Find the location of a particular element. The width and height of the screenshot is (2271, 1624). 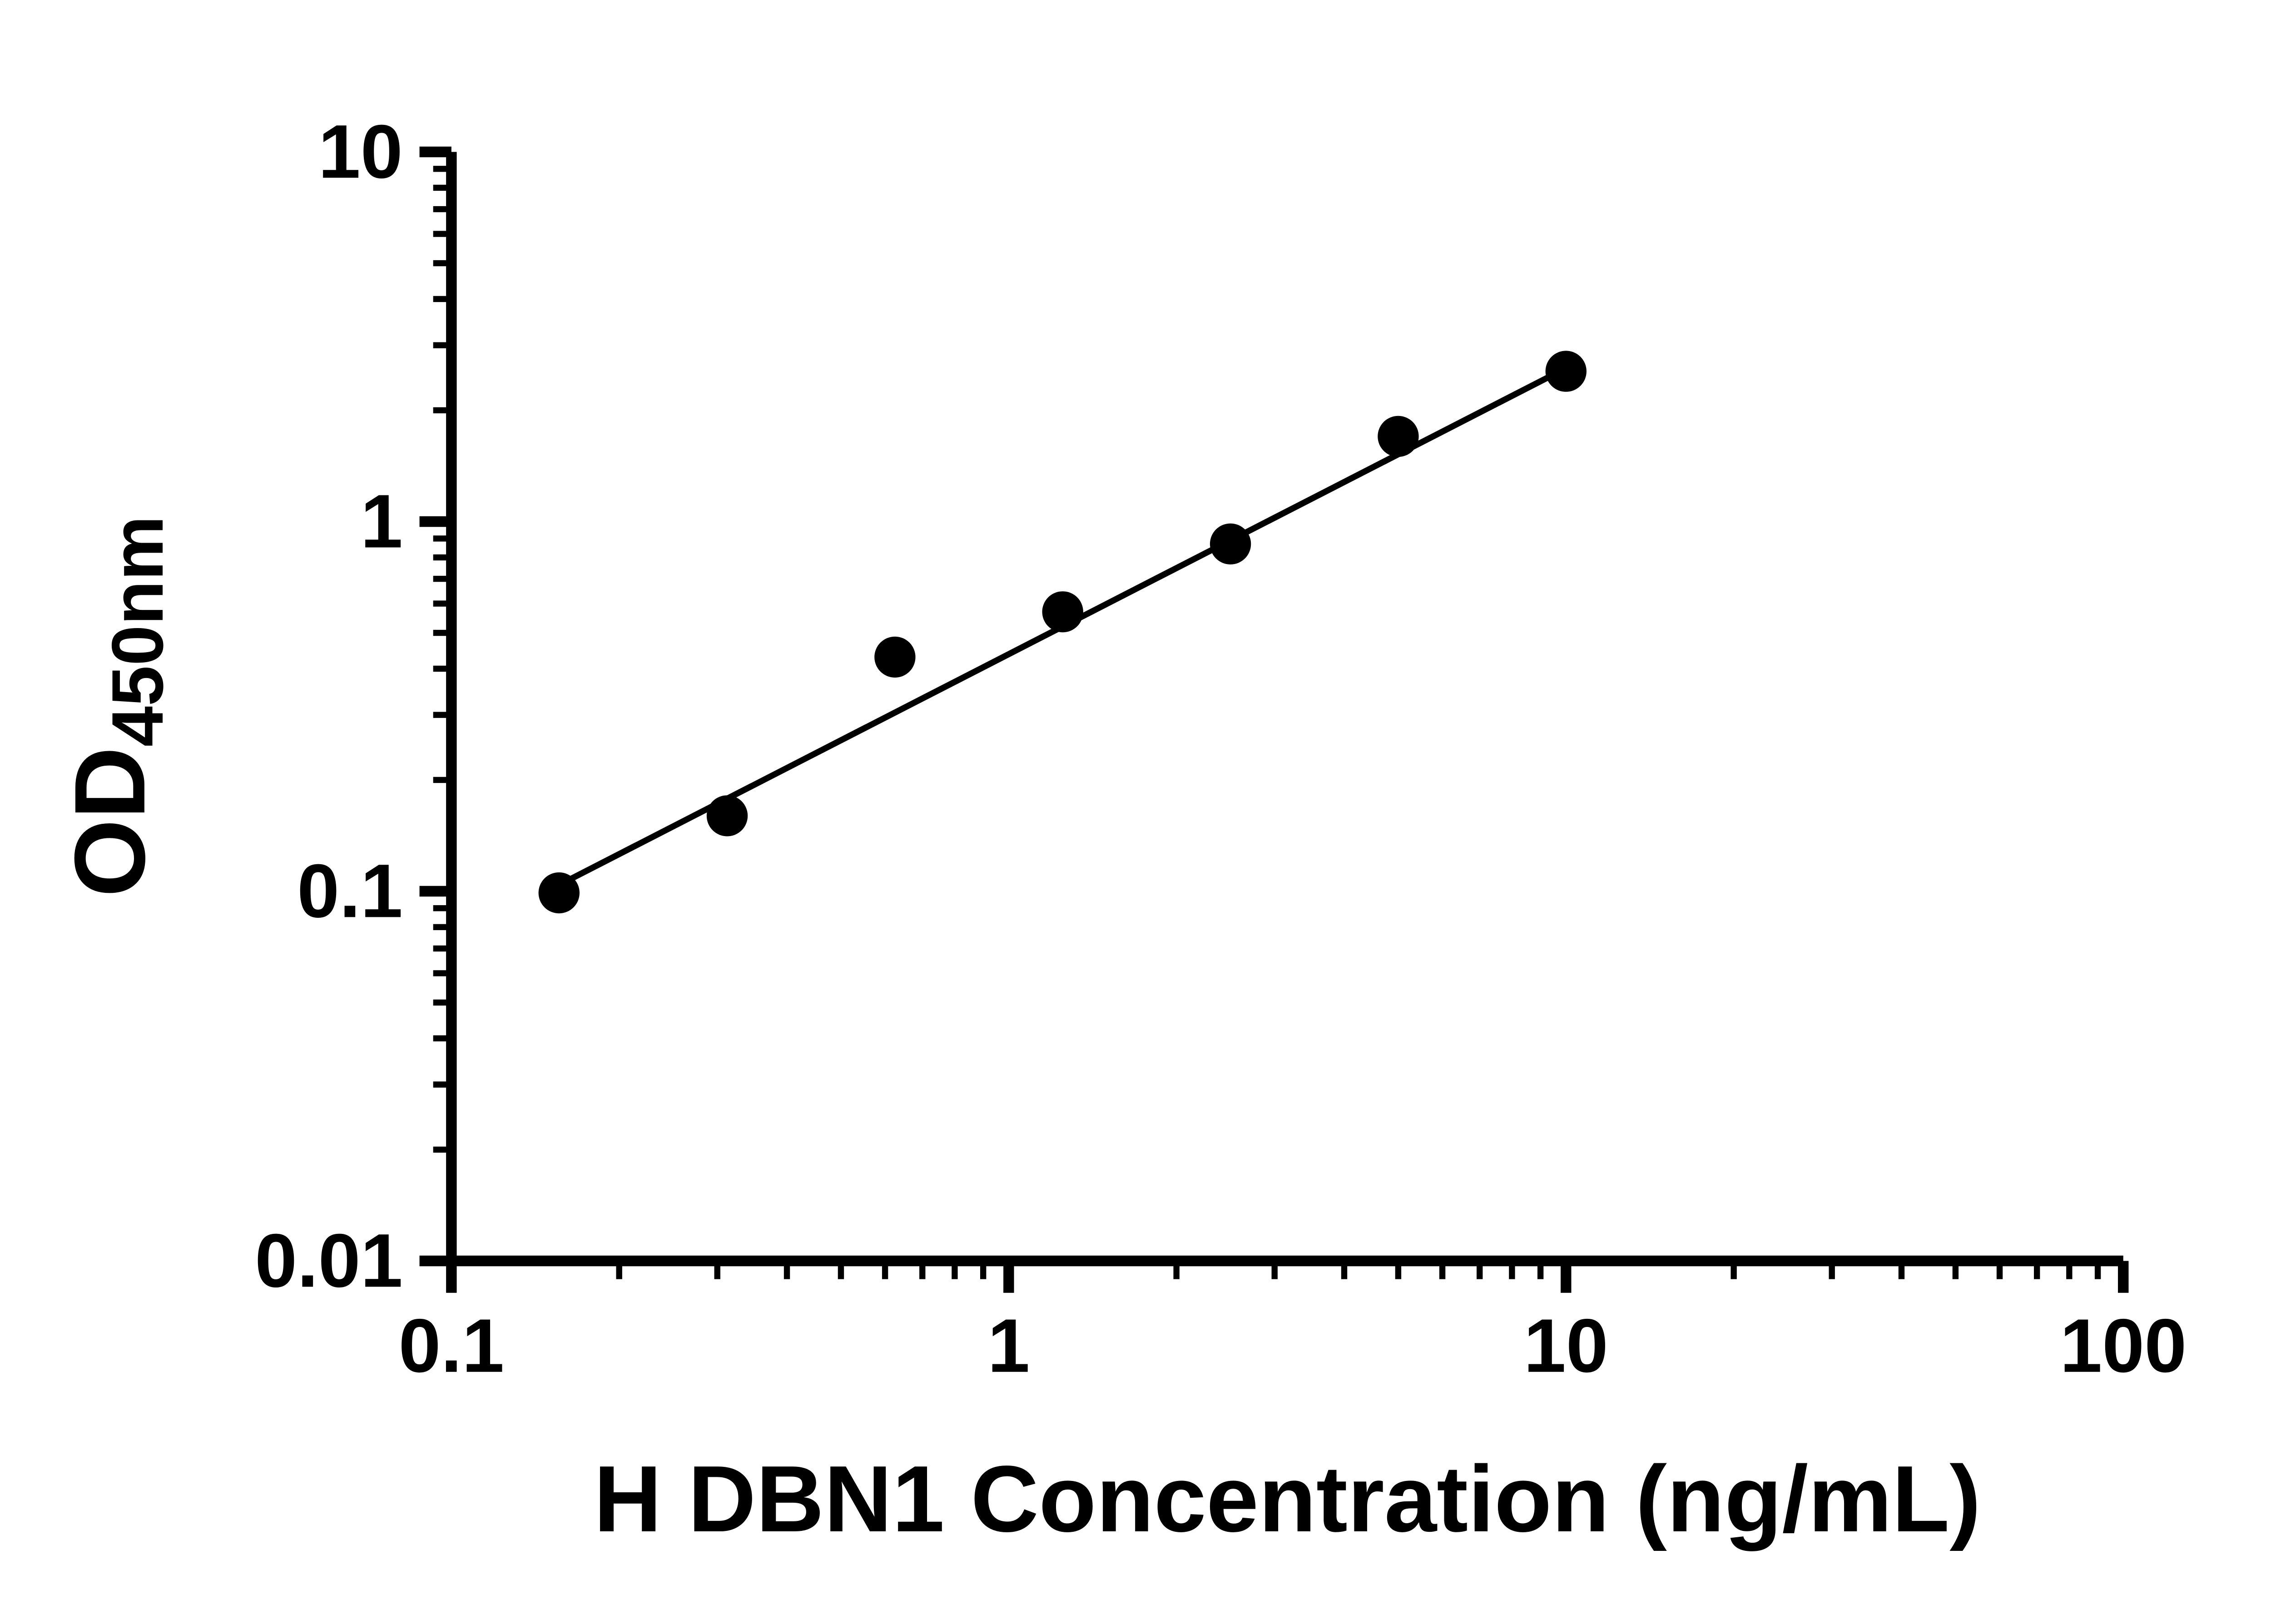

y-tick-label: 10 is located at coordinates (360, 151).